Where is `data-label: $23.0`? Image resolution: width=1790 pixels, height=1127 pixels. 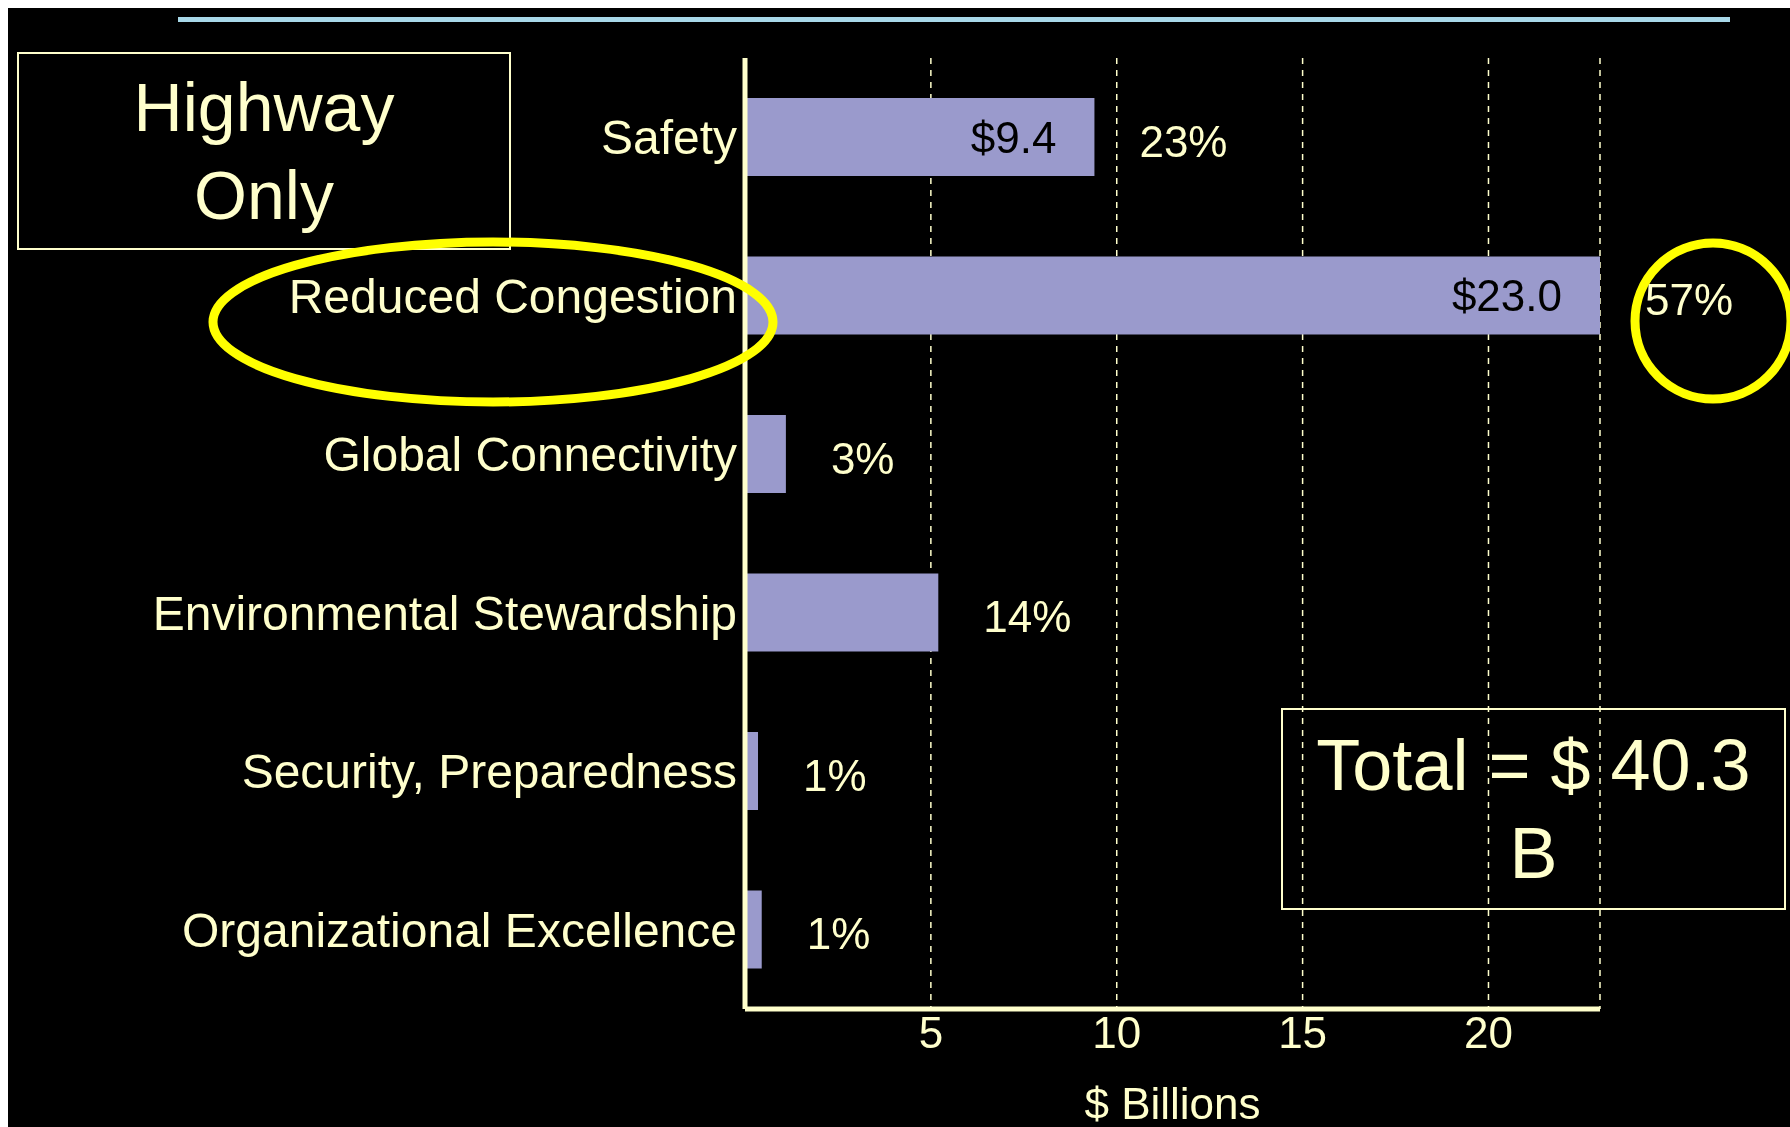
data-label: $23.0 is located at coordinates (1506, 295).